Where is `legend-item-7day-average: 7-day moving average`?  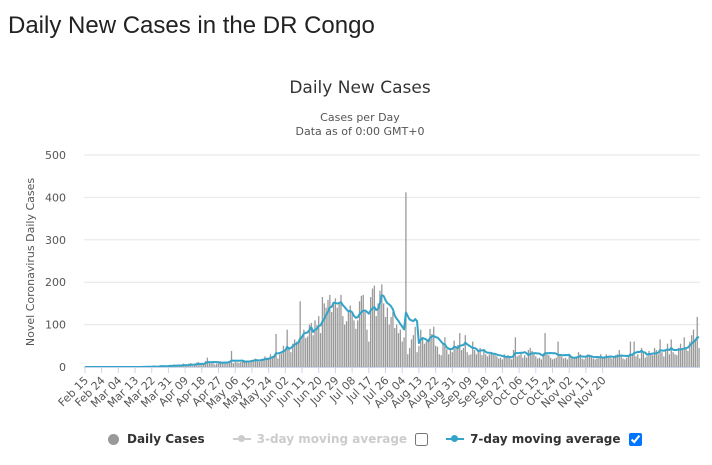 legend-item-7day-average: 7-day moving average is located at coordinates (533, 439).